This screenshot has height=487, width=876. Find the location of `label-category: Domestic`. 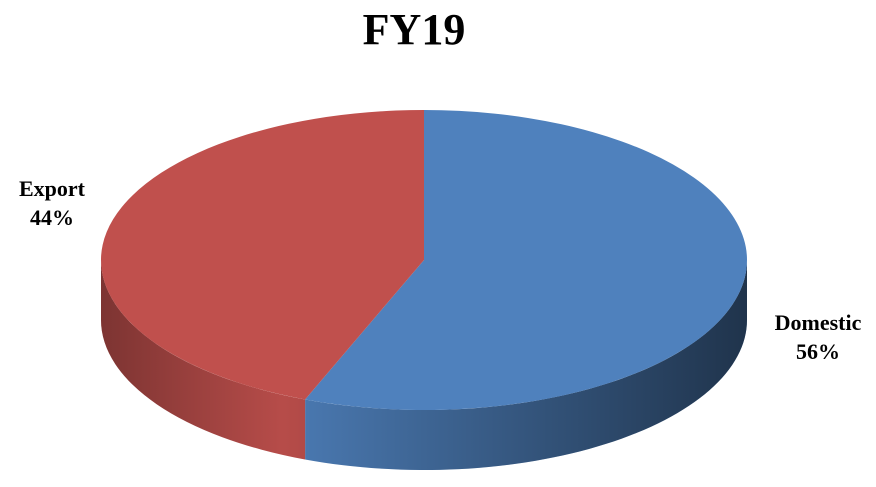

label-category: Domestic is located at coordinates (818, 322).